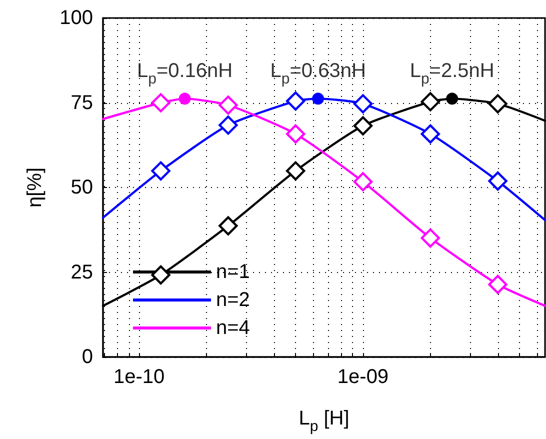  What do you see at coordinates (76, 18) in the screenshot?
I see `y-tick-label: 100` at bounding box center [76, 18].